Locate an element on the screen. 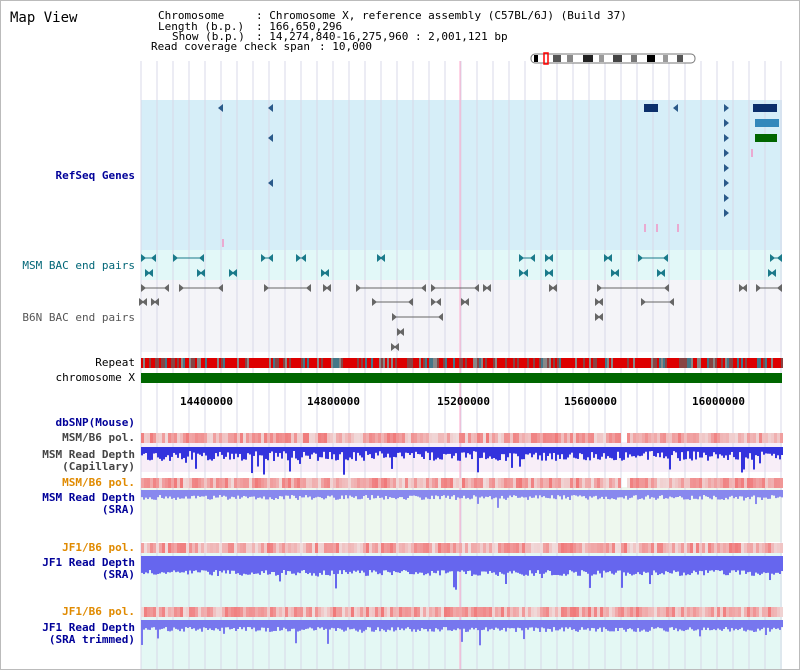 The width and height of the screenshot is (800, 670). track-label-msm-depth-capillary: MSM Read Depth is located at coordinates (88, 454).